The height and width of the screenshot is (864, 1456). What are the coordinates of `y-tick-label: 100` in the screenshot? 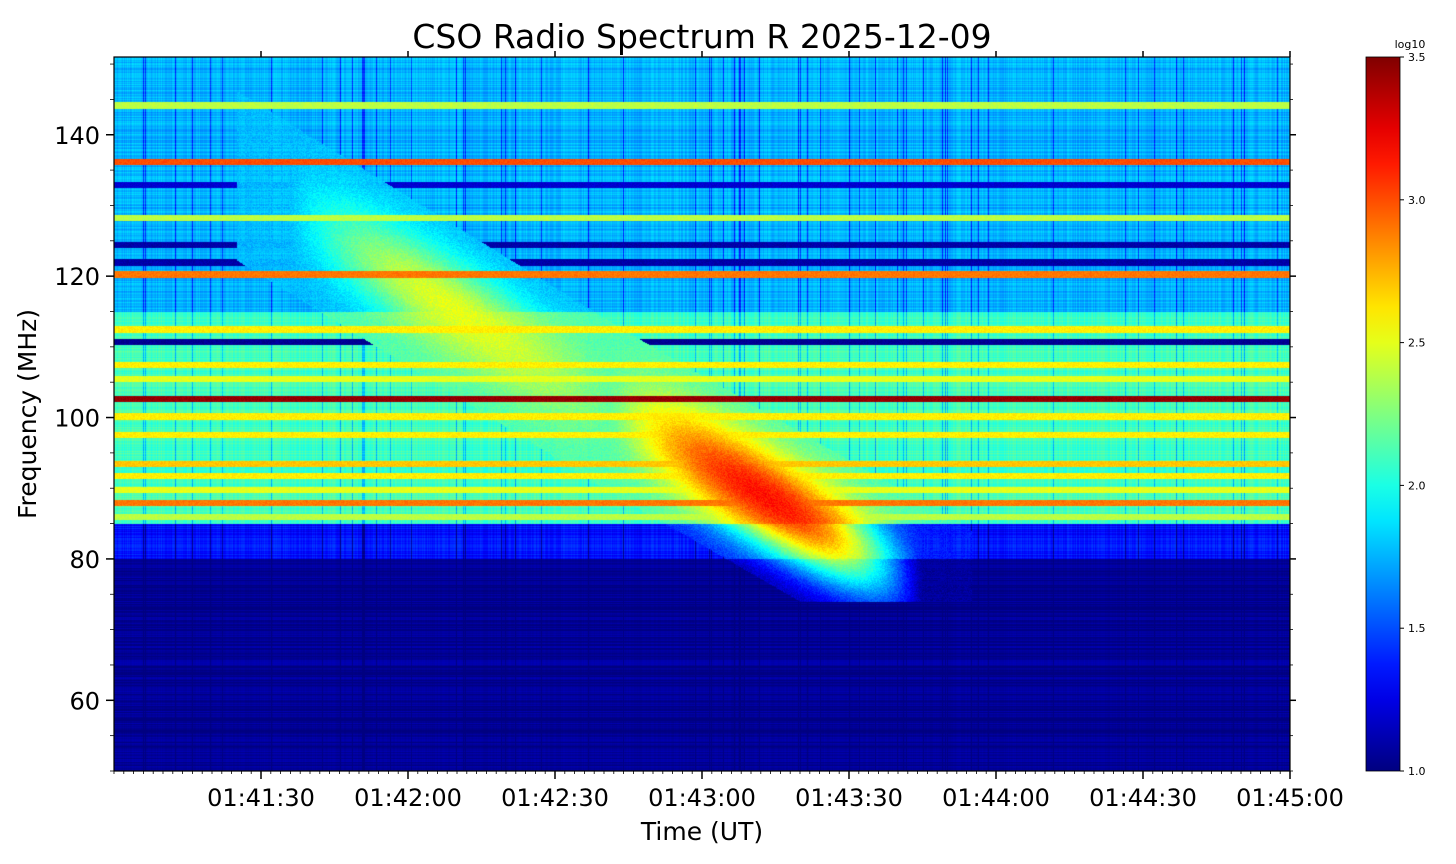 It's located at (77, 419).